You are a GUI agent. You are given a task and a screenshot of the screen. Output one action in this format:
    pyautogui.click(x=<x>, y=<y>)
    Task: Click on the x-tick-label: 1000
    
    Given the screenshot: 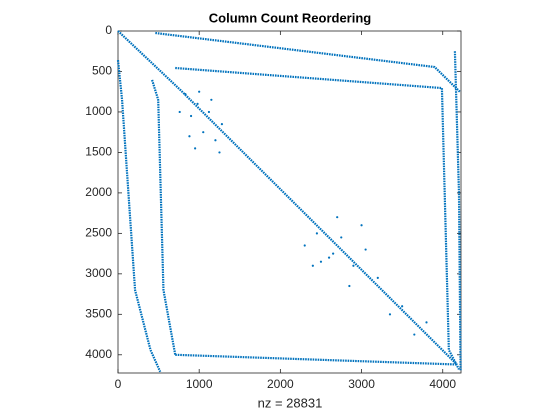 What is the action you would take?
    pyautogui.click(x=199, y=384)
    